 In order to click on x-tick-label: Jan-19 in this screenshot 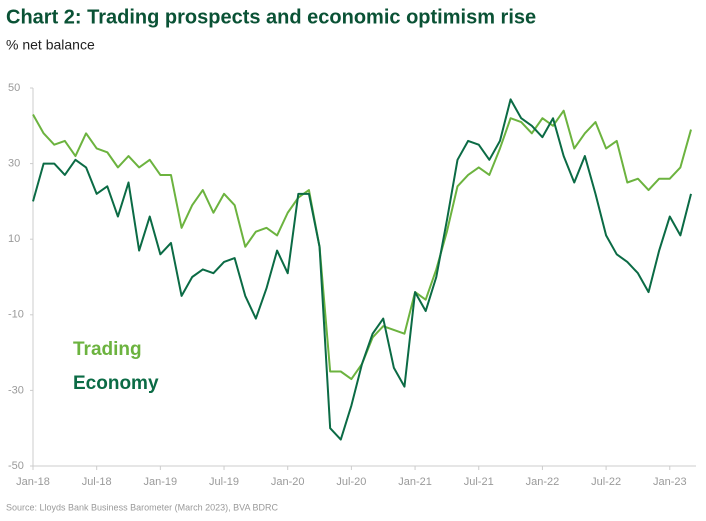, I will do `click(161, 482)`.